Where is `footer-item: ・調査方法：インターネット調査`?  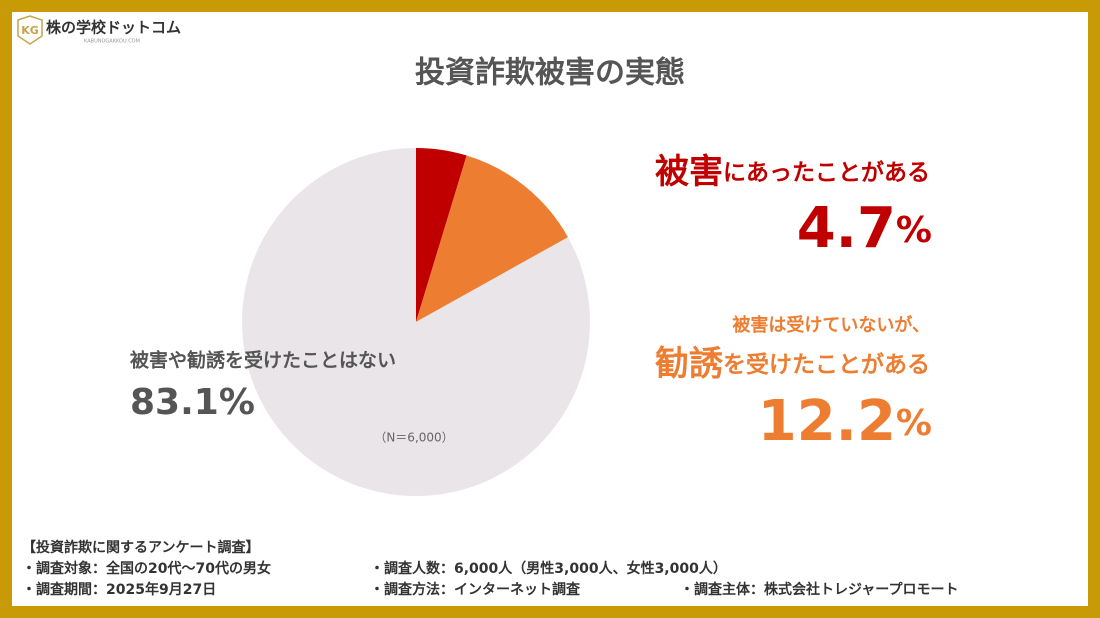
footer-item: ・調査方法：インターネット調査 is located at coordinates (475, 589).